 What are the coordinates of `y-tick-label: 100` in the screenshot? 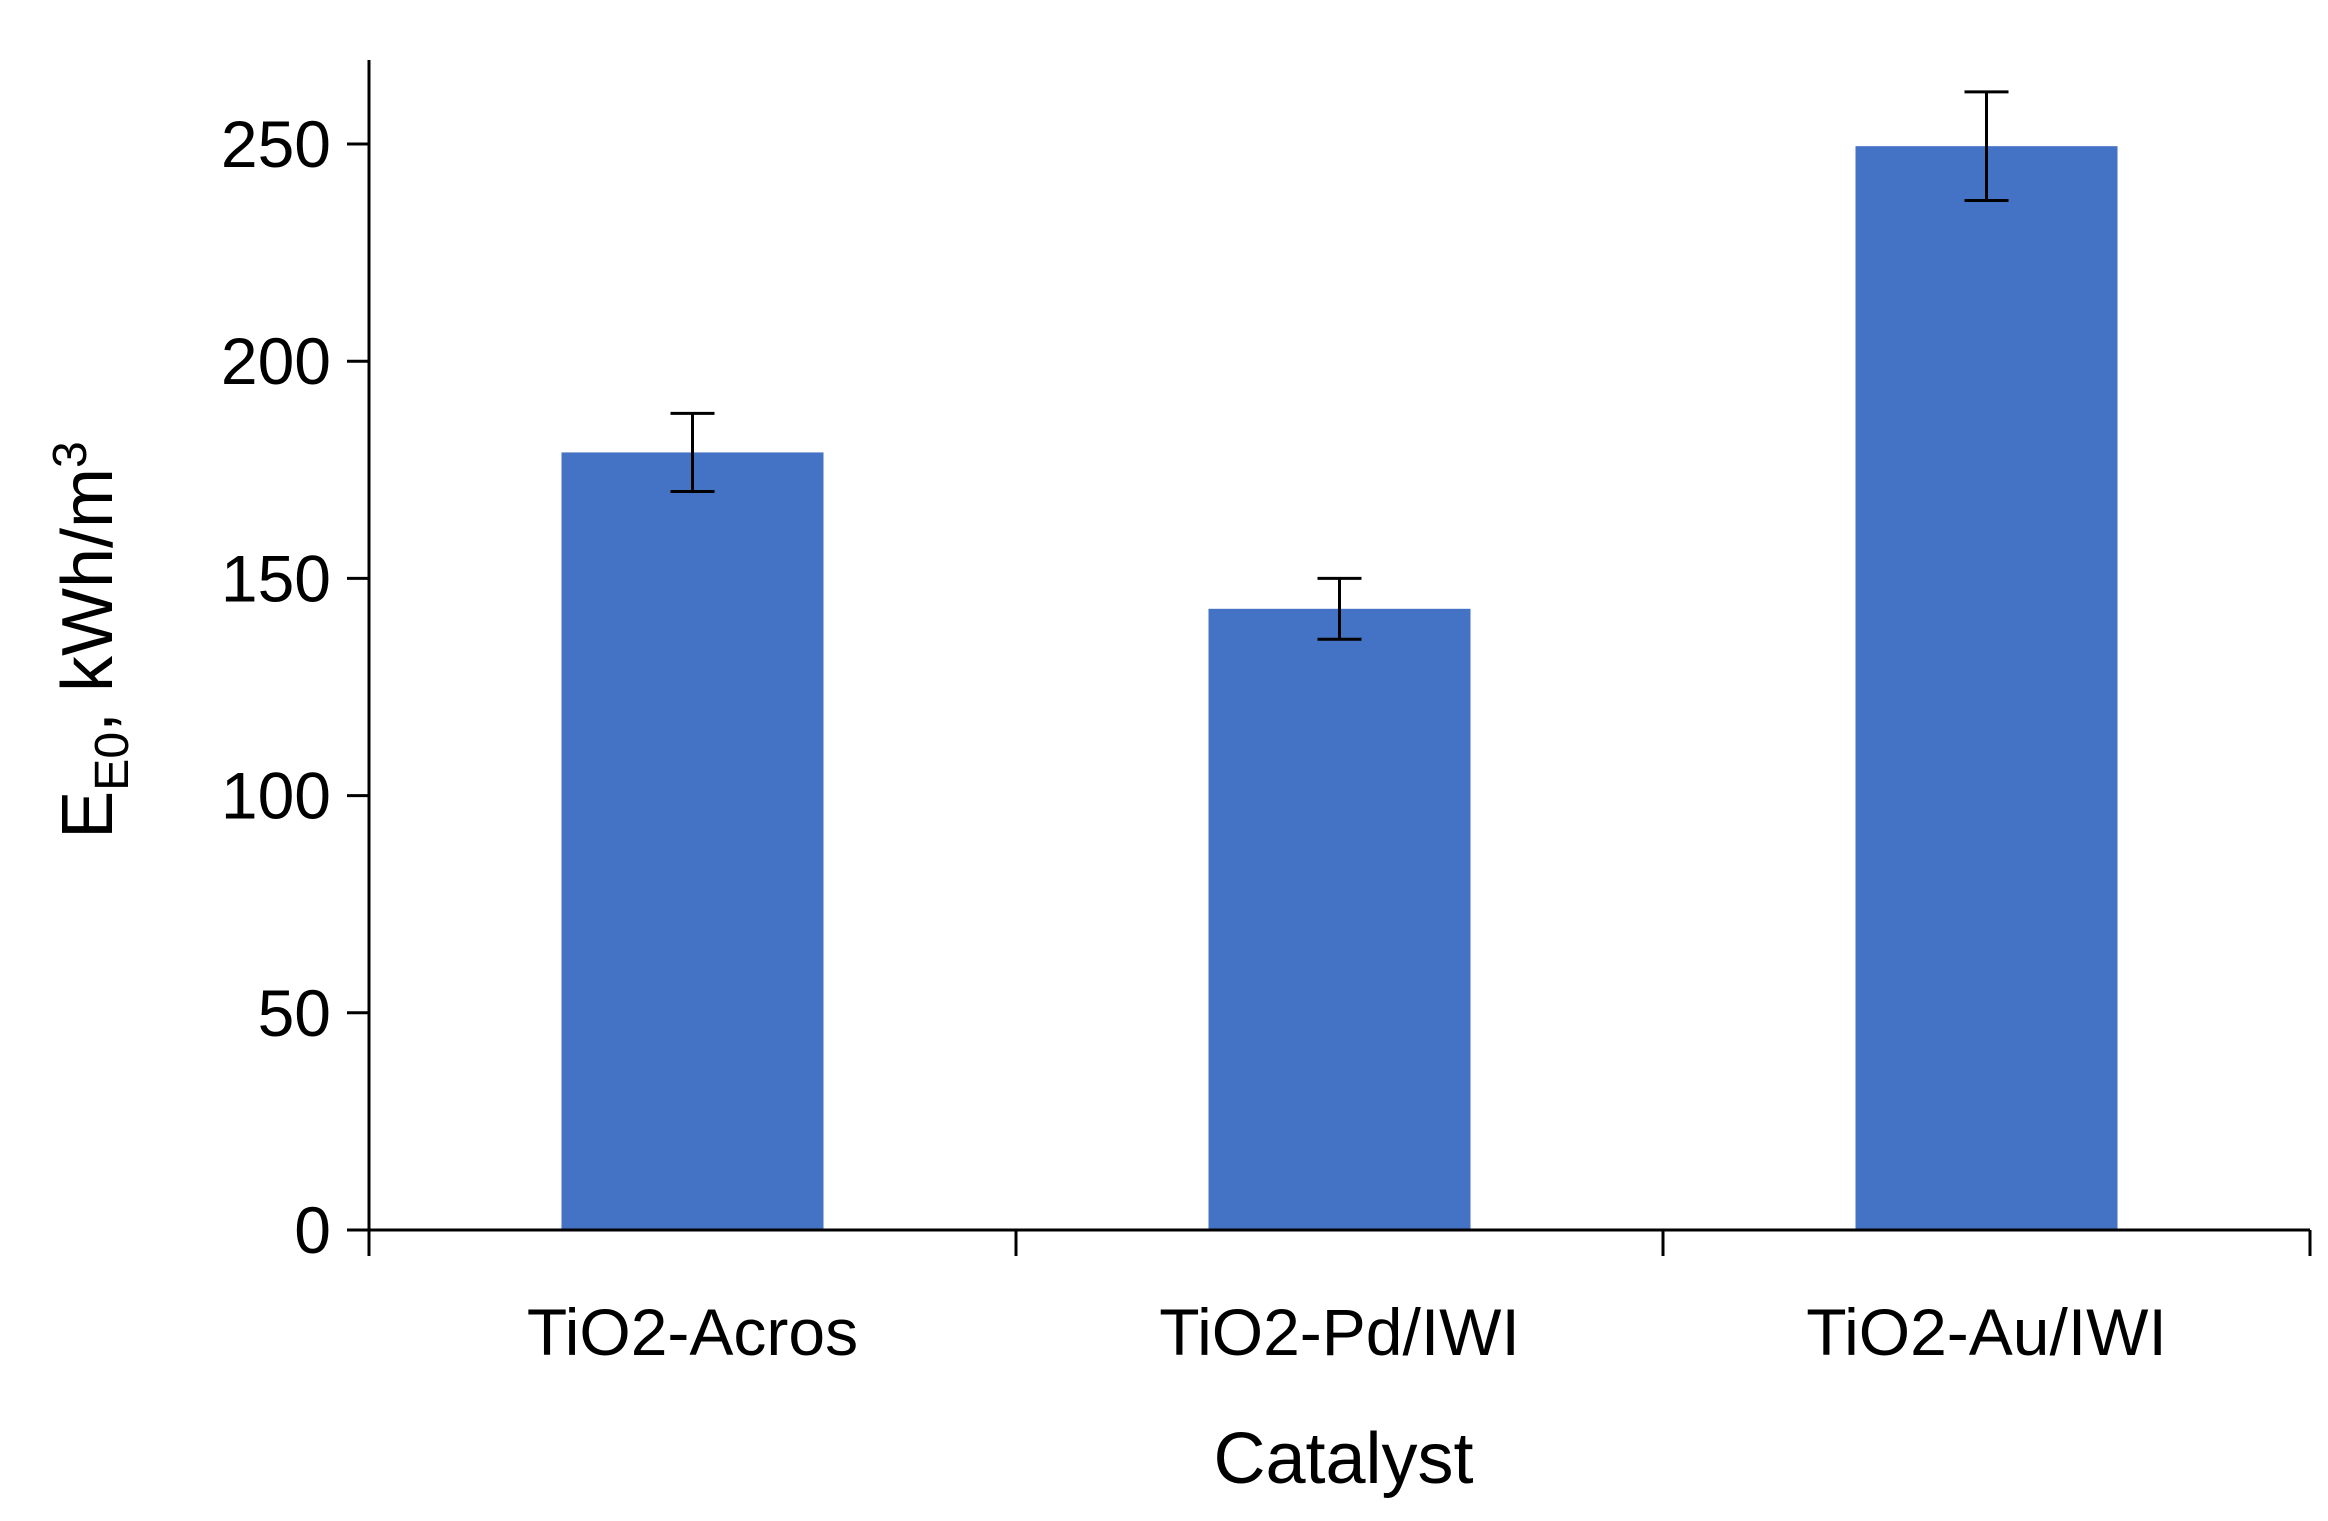 It's located at (276, 796).